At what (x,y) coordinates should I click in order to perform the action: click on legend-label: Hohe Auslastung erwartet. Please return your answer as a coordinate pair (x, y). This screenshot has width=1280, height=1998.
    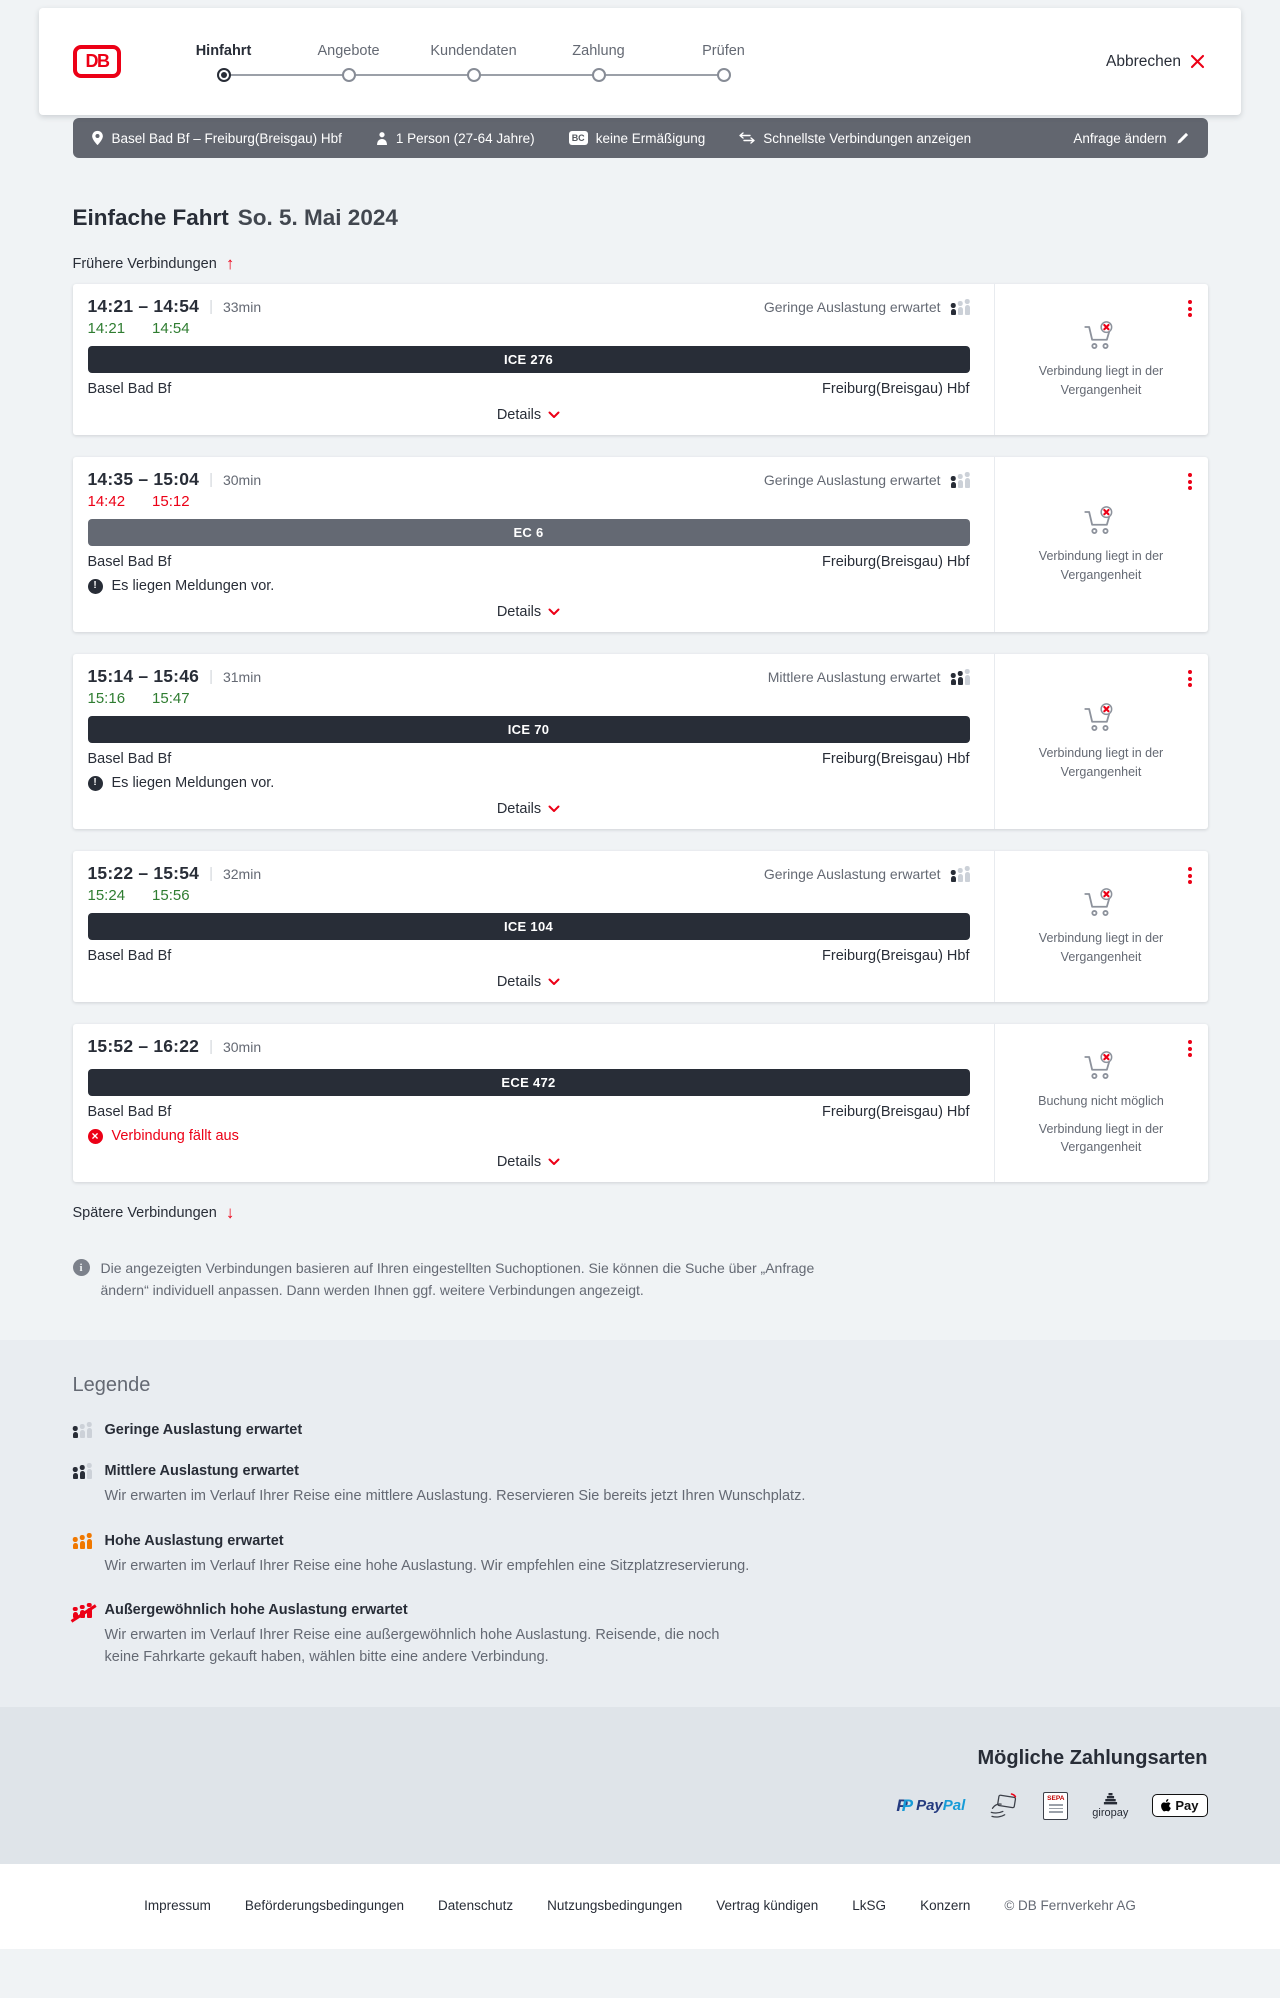
    Looking at the image, I should click on (194, 1540).